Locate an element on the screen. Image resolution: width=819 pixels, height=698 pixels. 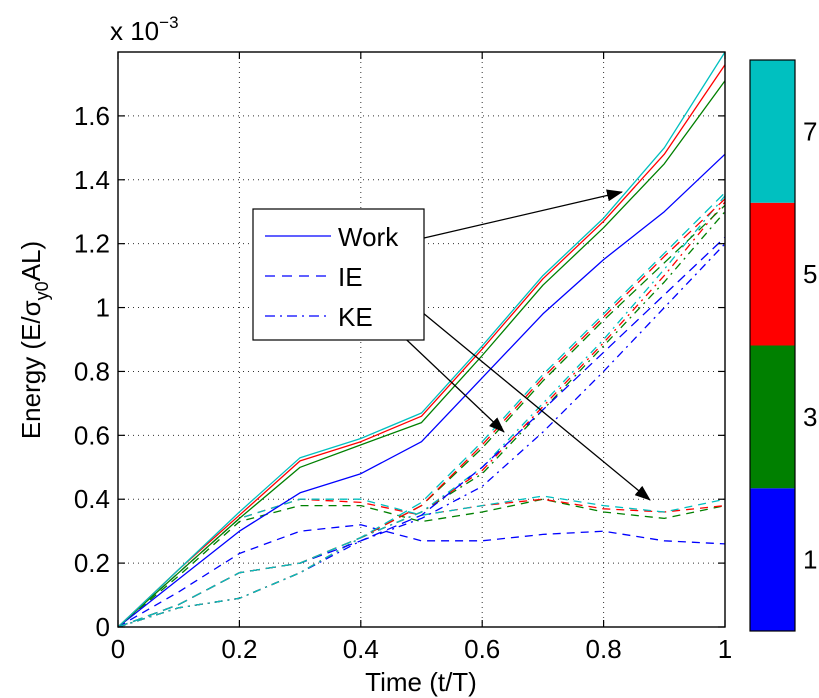
legend-ie-label: IE is located at coordinates (350, 277).